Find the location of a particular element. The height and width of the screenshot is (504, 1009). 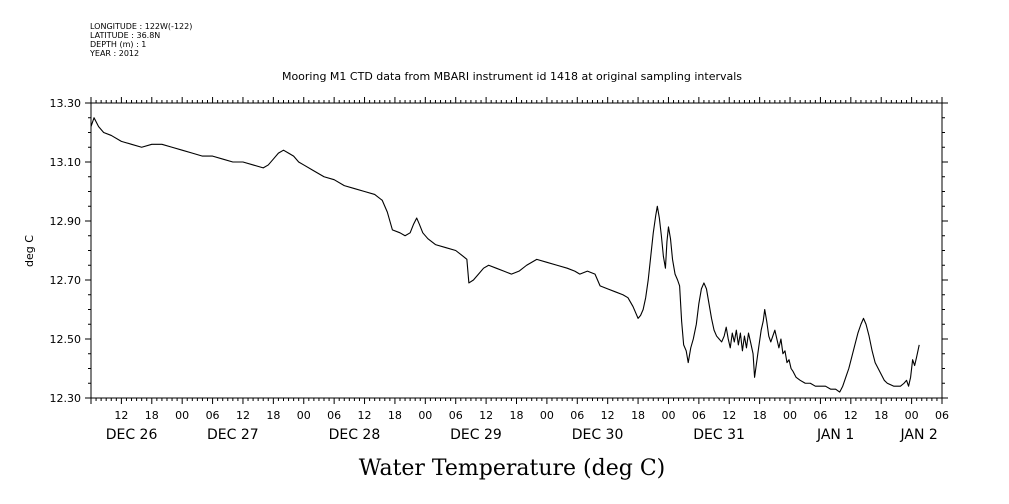

x-day-label: DEC 30 is located at coordinates (598, 435).